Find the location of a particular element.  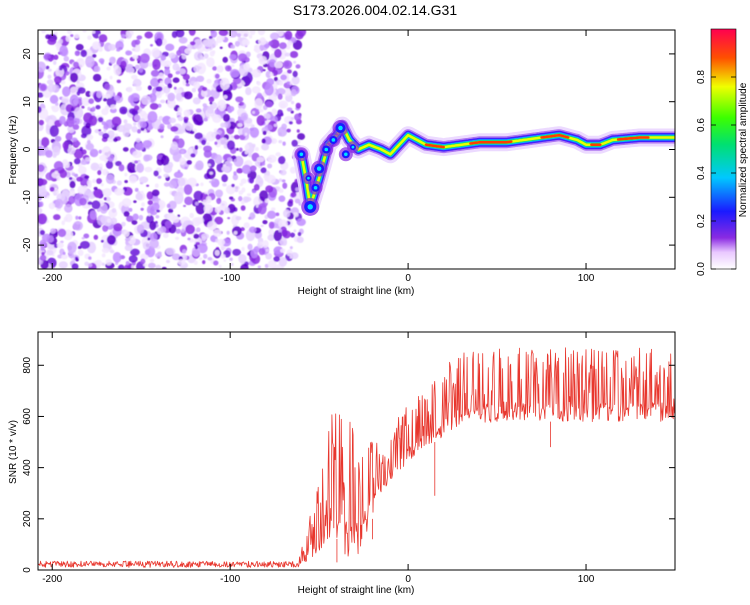

noise-speckle-region is located at coordinates (172, 149).